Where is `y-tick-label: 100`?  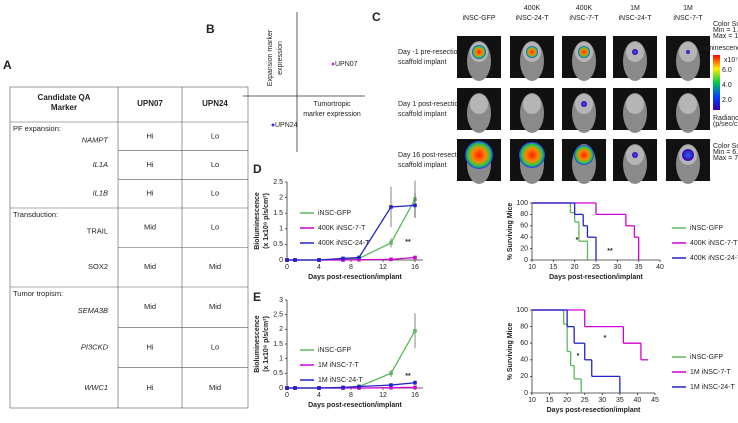 y-tick-label: 100 is located at coordinates (522, 203).